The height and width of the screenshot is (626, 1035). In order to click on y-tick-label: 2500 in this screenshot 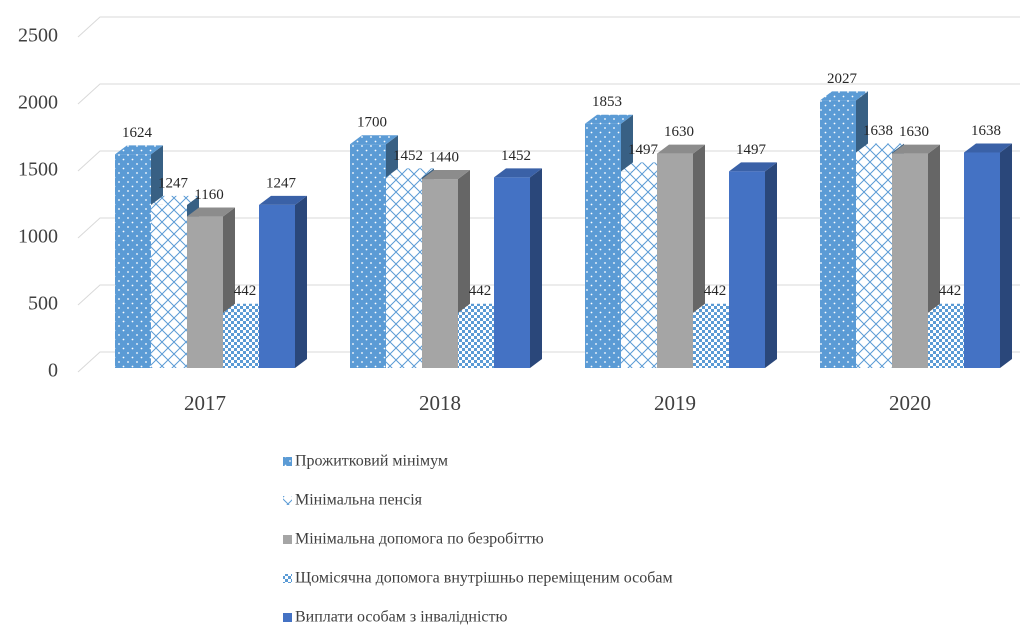, I will do `click(38, 36)`.